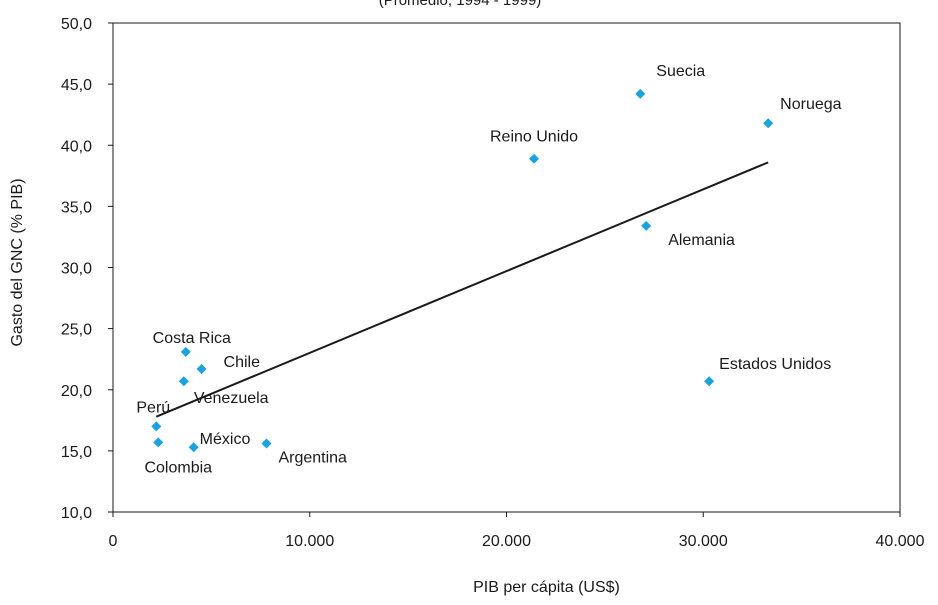 The image size is (938, 605). What do you see at coordinates (178, 467) in the screenshot?
I see `data-point-label: Colombia` at bounding box center [178, 467].